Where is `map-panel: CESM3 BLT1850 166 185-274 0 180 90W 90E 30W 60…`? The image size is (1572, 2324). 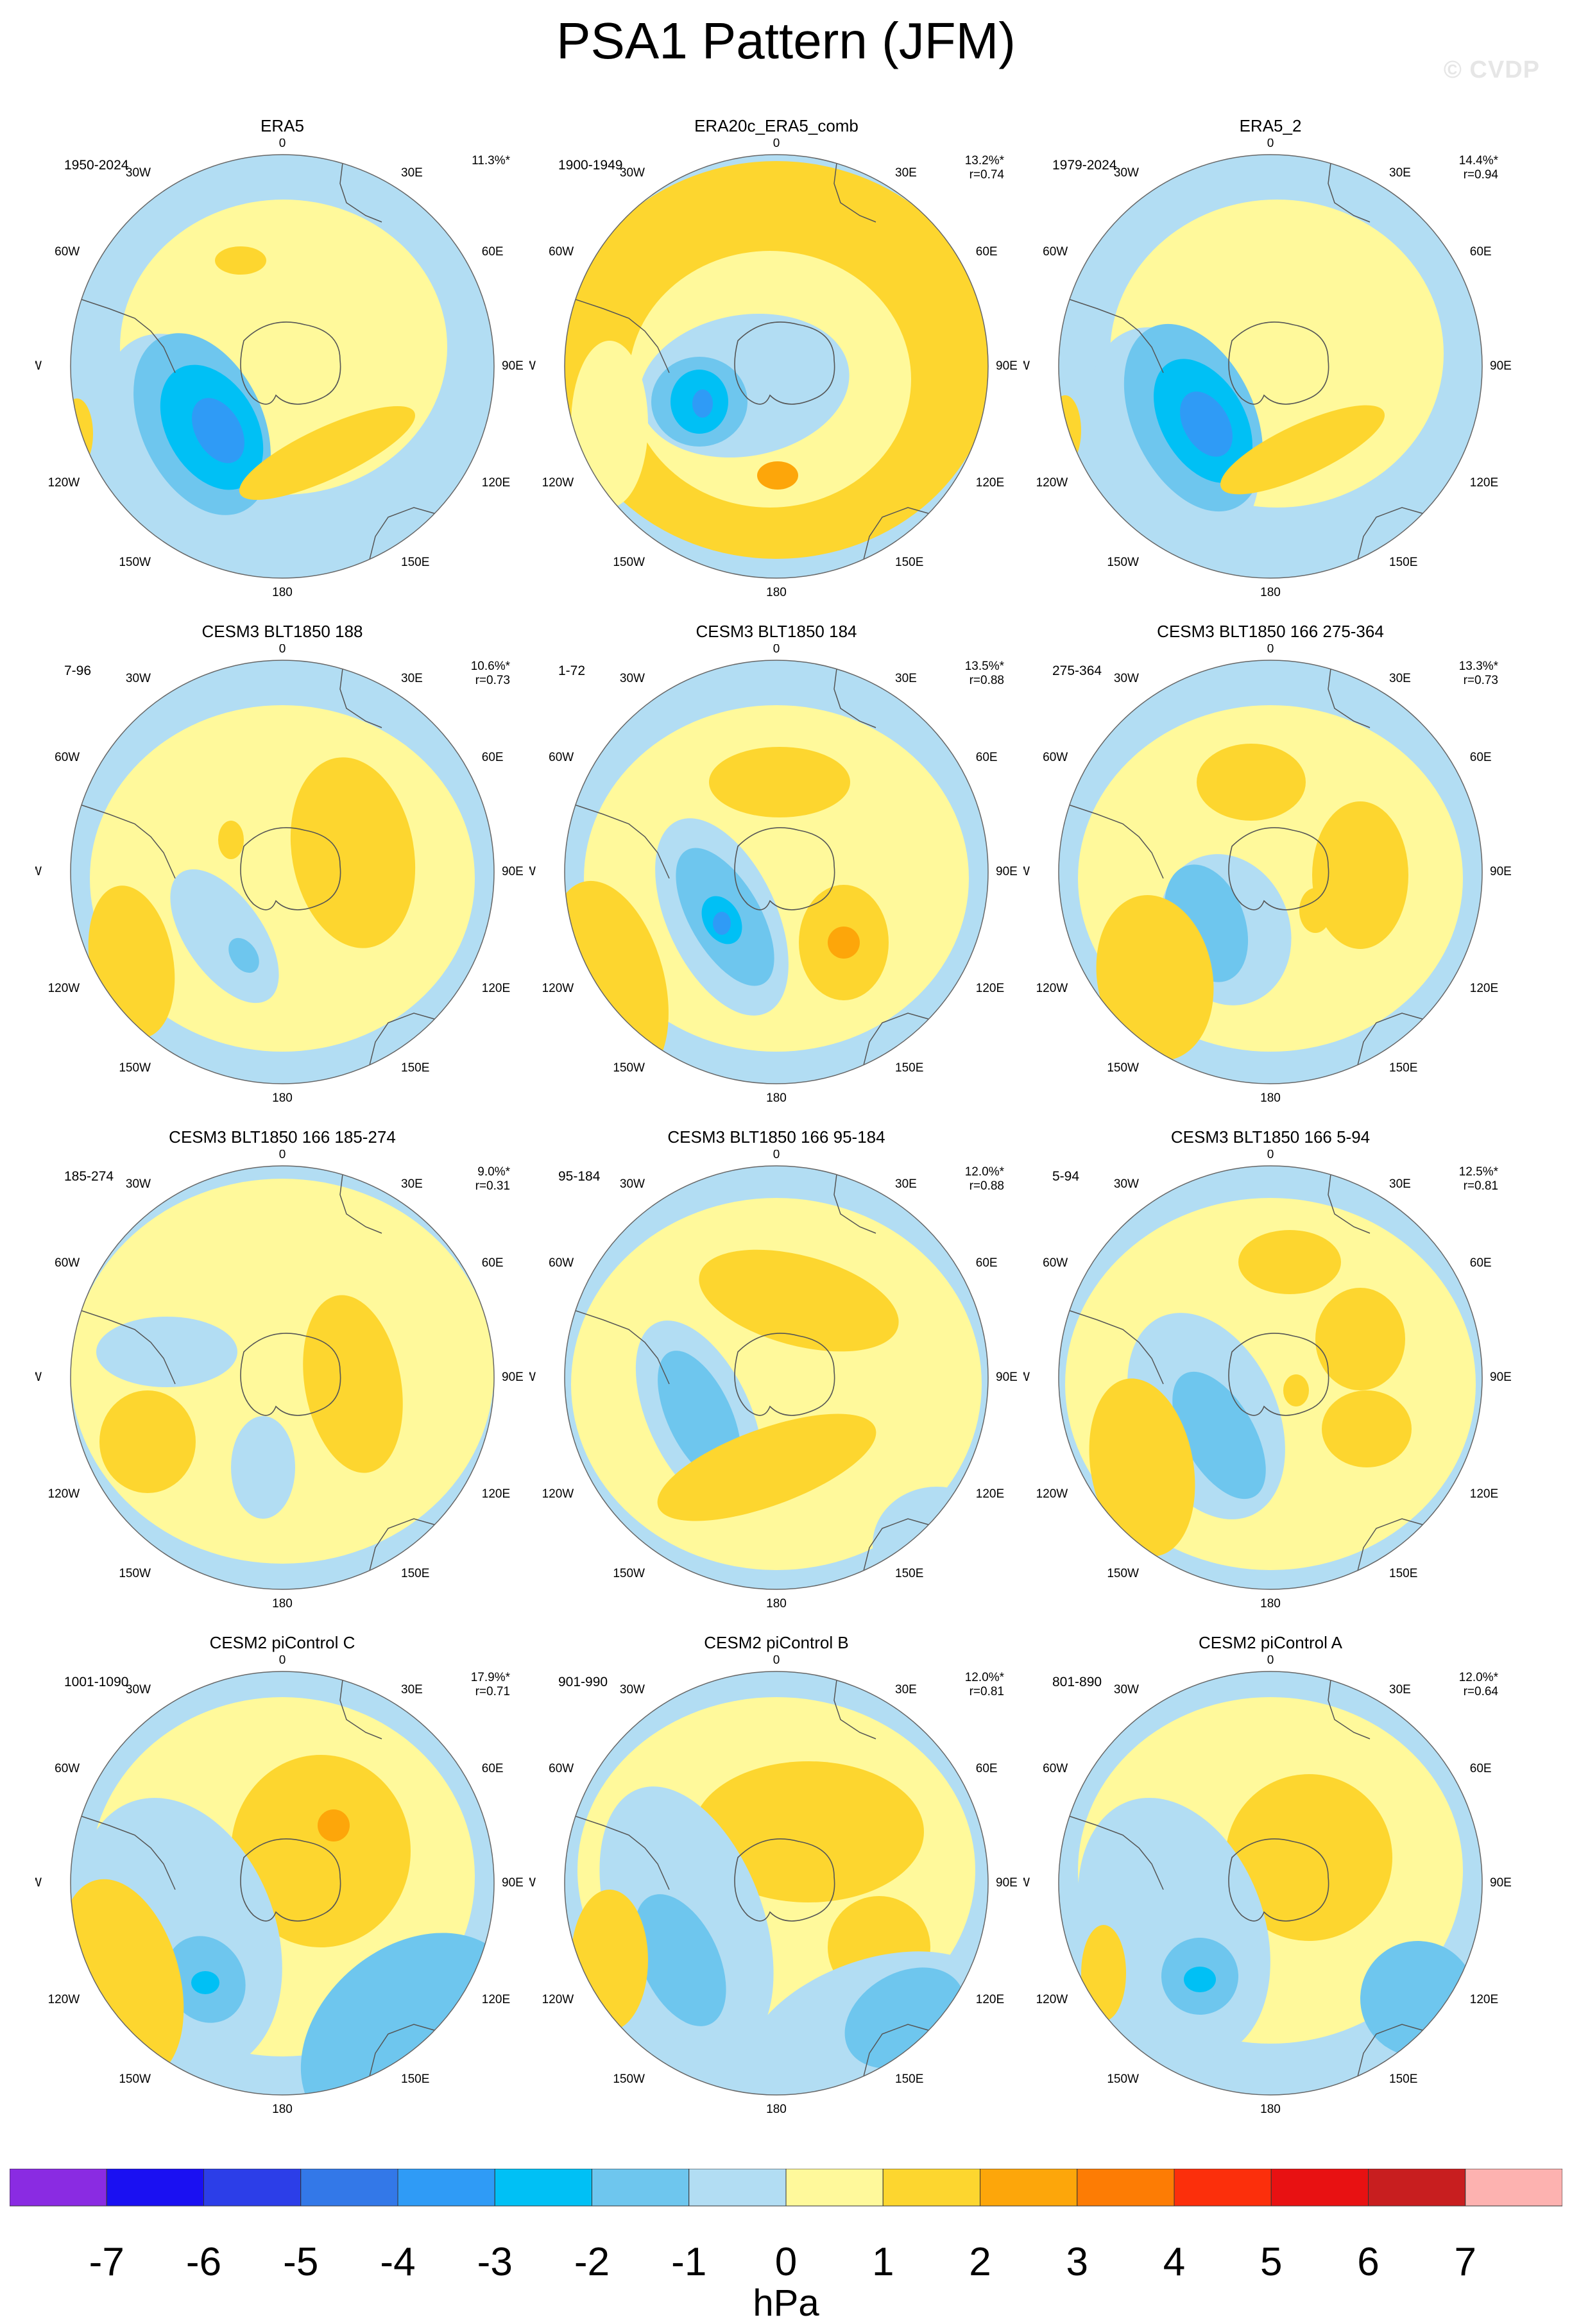
map-panel: CESM3 BLT1850 166 185-274 0 180 90W 90E 30W 60… is located at coordinates (282, 1377).